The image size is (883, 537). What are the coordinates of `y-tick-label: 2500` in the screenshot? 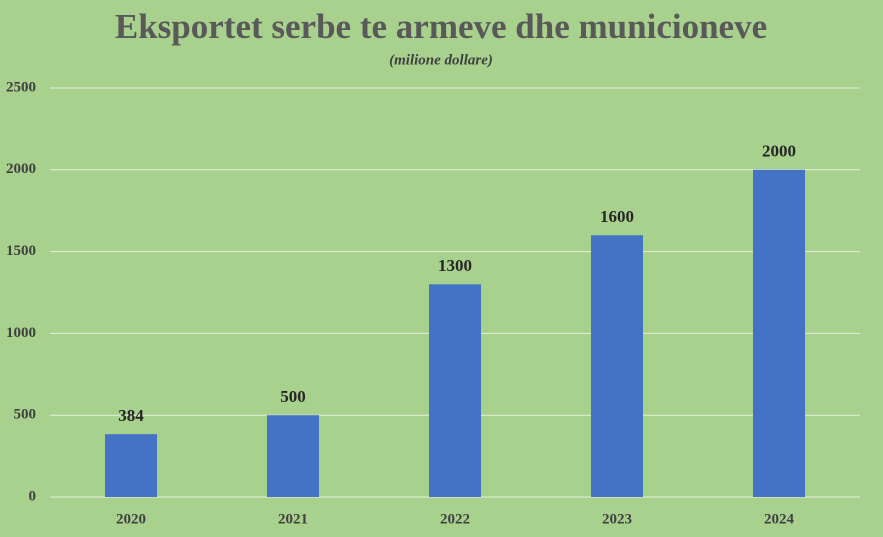 It's located at (21, 87).